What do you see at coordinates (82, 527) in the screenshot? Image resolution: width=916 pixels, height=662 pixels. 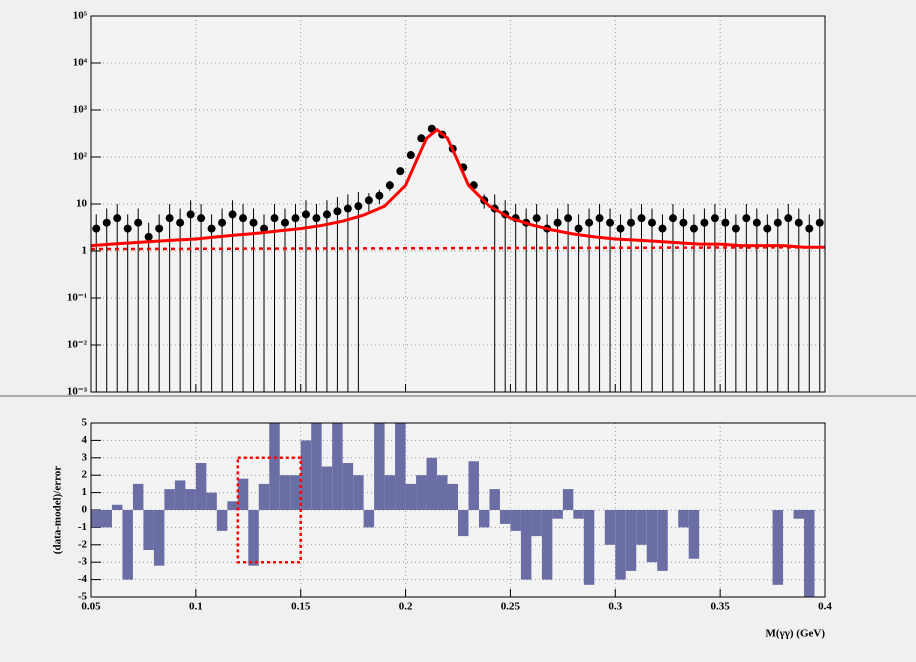 I see `y-tick-label: -1` at bounding box center [82, 527].